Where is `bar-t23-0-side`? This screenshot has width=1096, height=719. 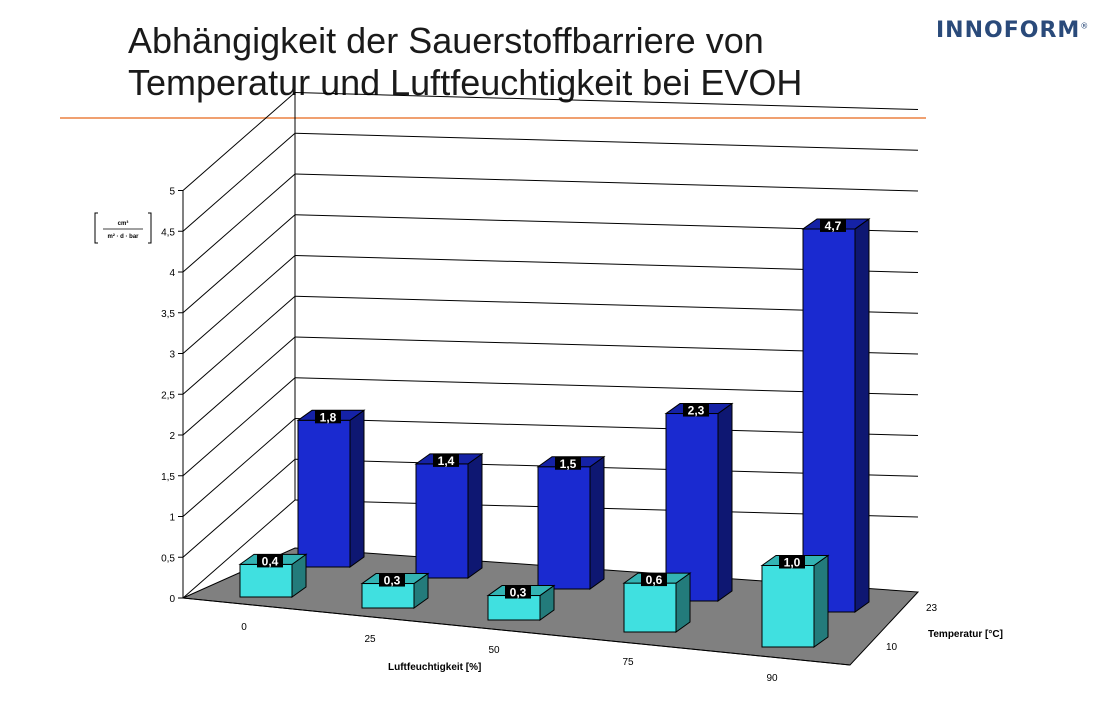
bar-t23-0-side is located at coordinates (357, 488).